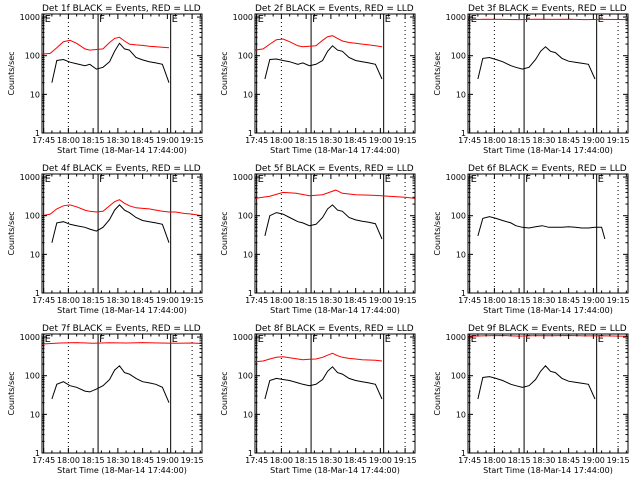 The height and width of the screenshot is (480, 640). I want to click on panel-title: Det 2f BLACK = Events, RED = LLD, so click(334, 9).